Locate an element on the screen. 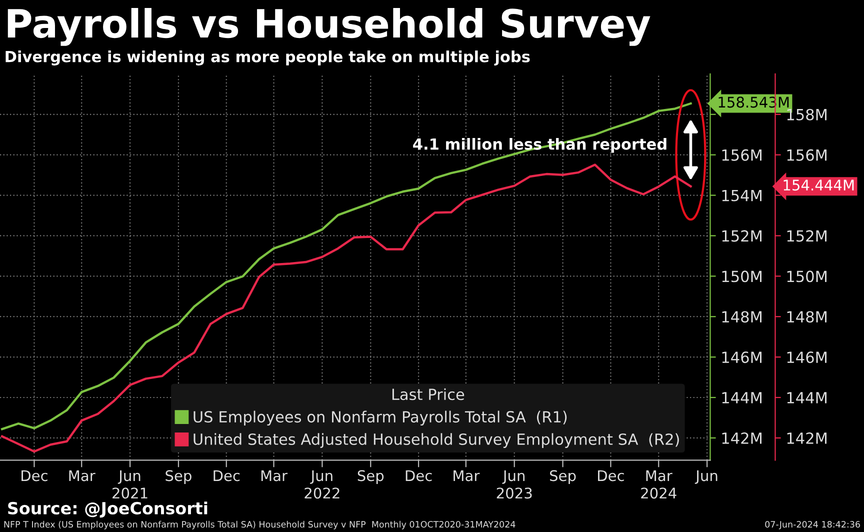  y2-tick-label: 148M is located at coordinates (806, 317).